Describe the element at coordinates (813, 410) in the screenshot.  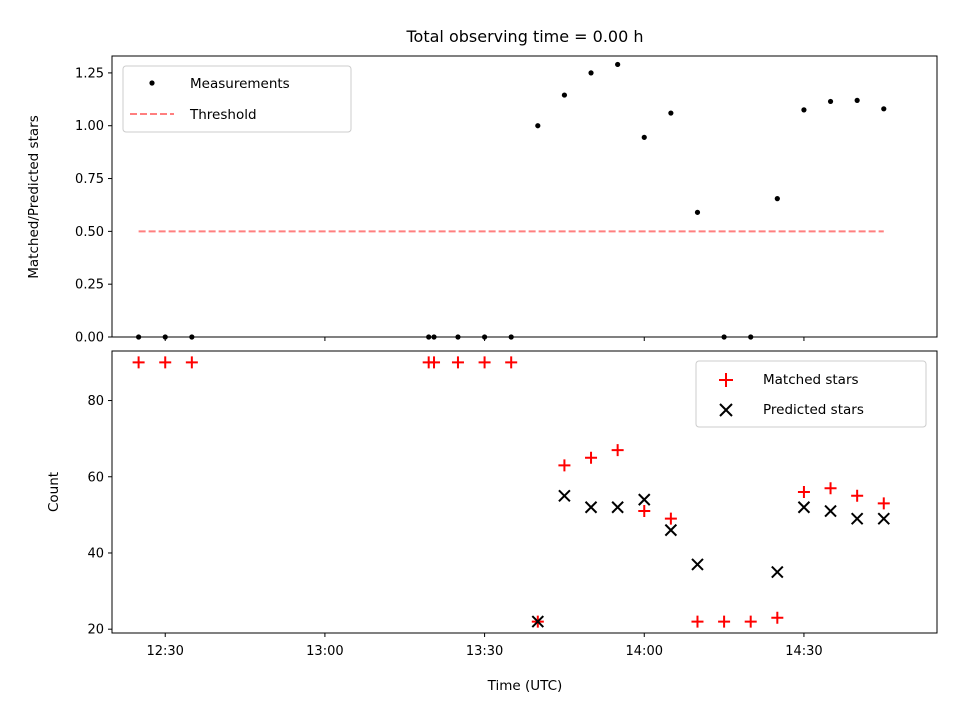
I see `legend-predicted-label: Predicted stars` at that location.